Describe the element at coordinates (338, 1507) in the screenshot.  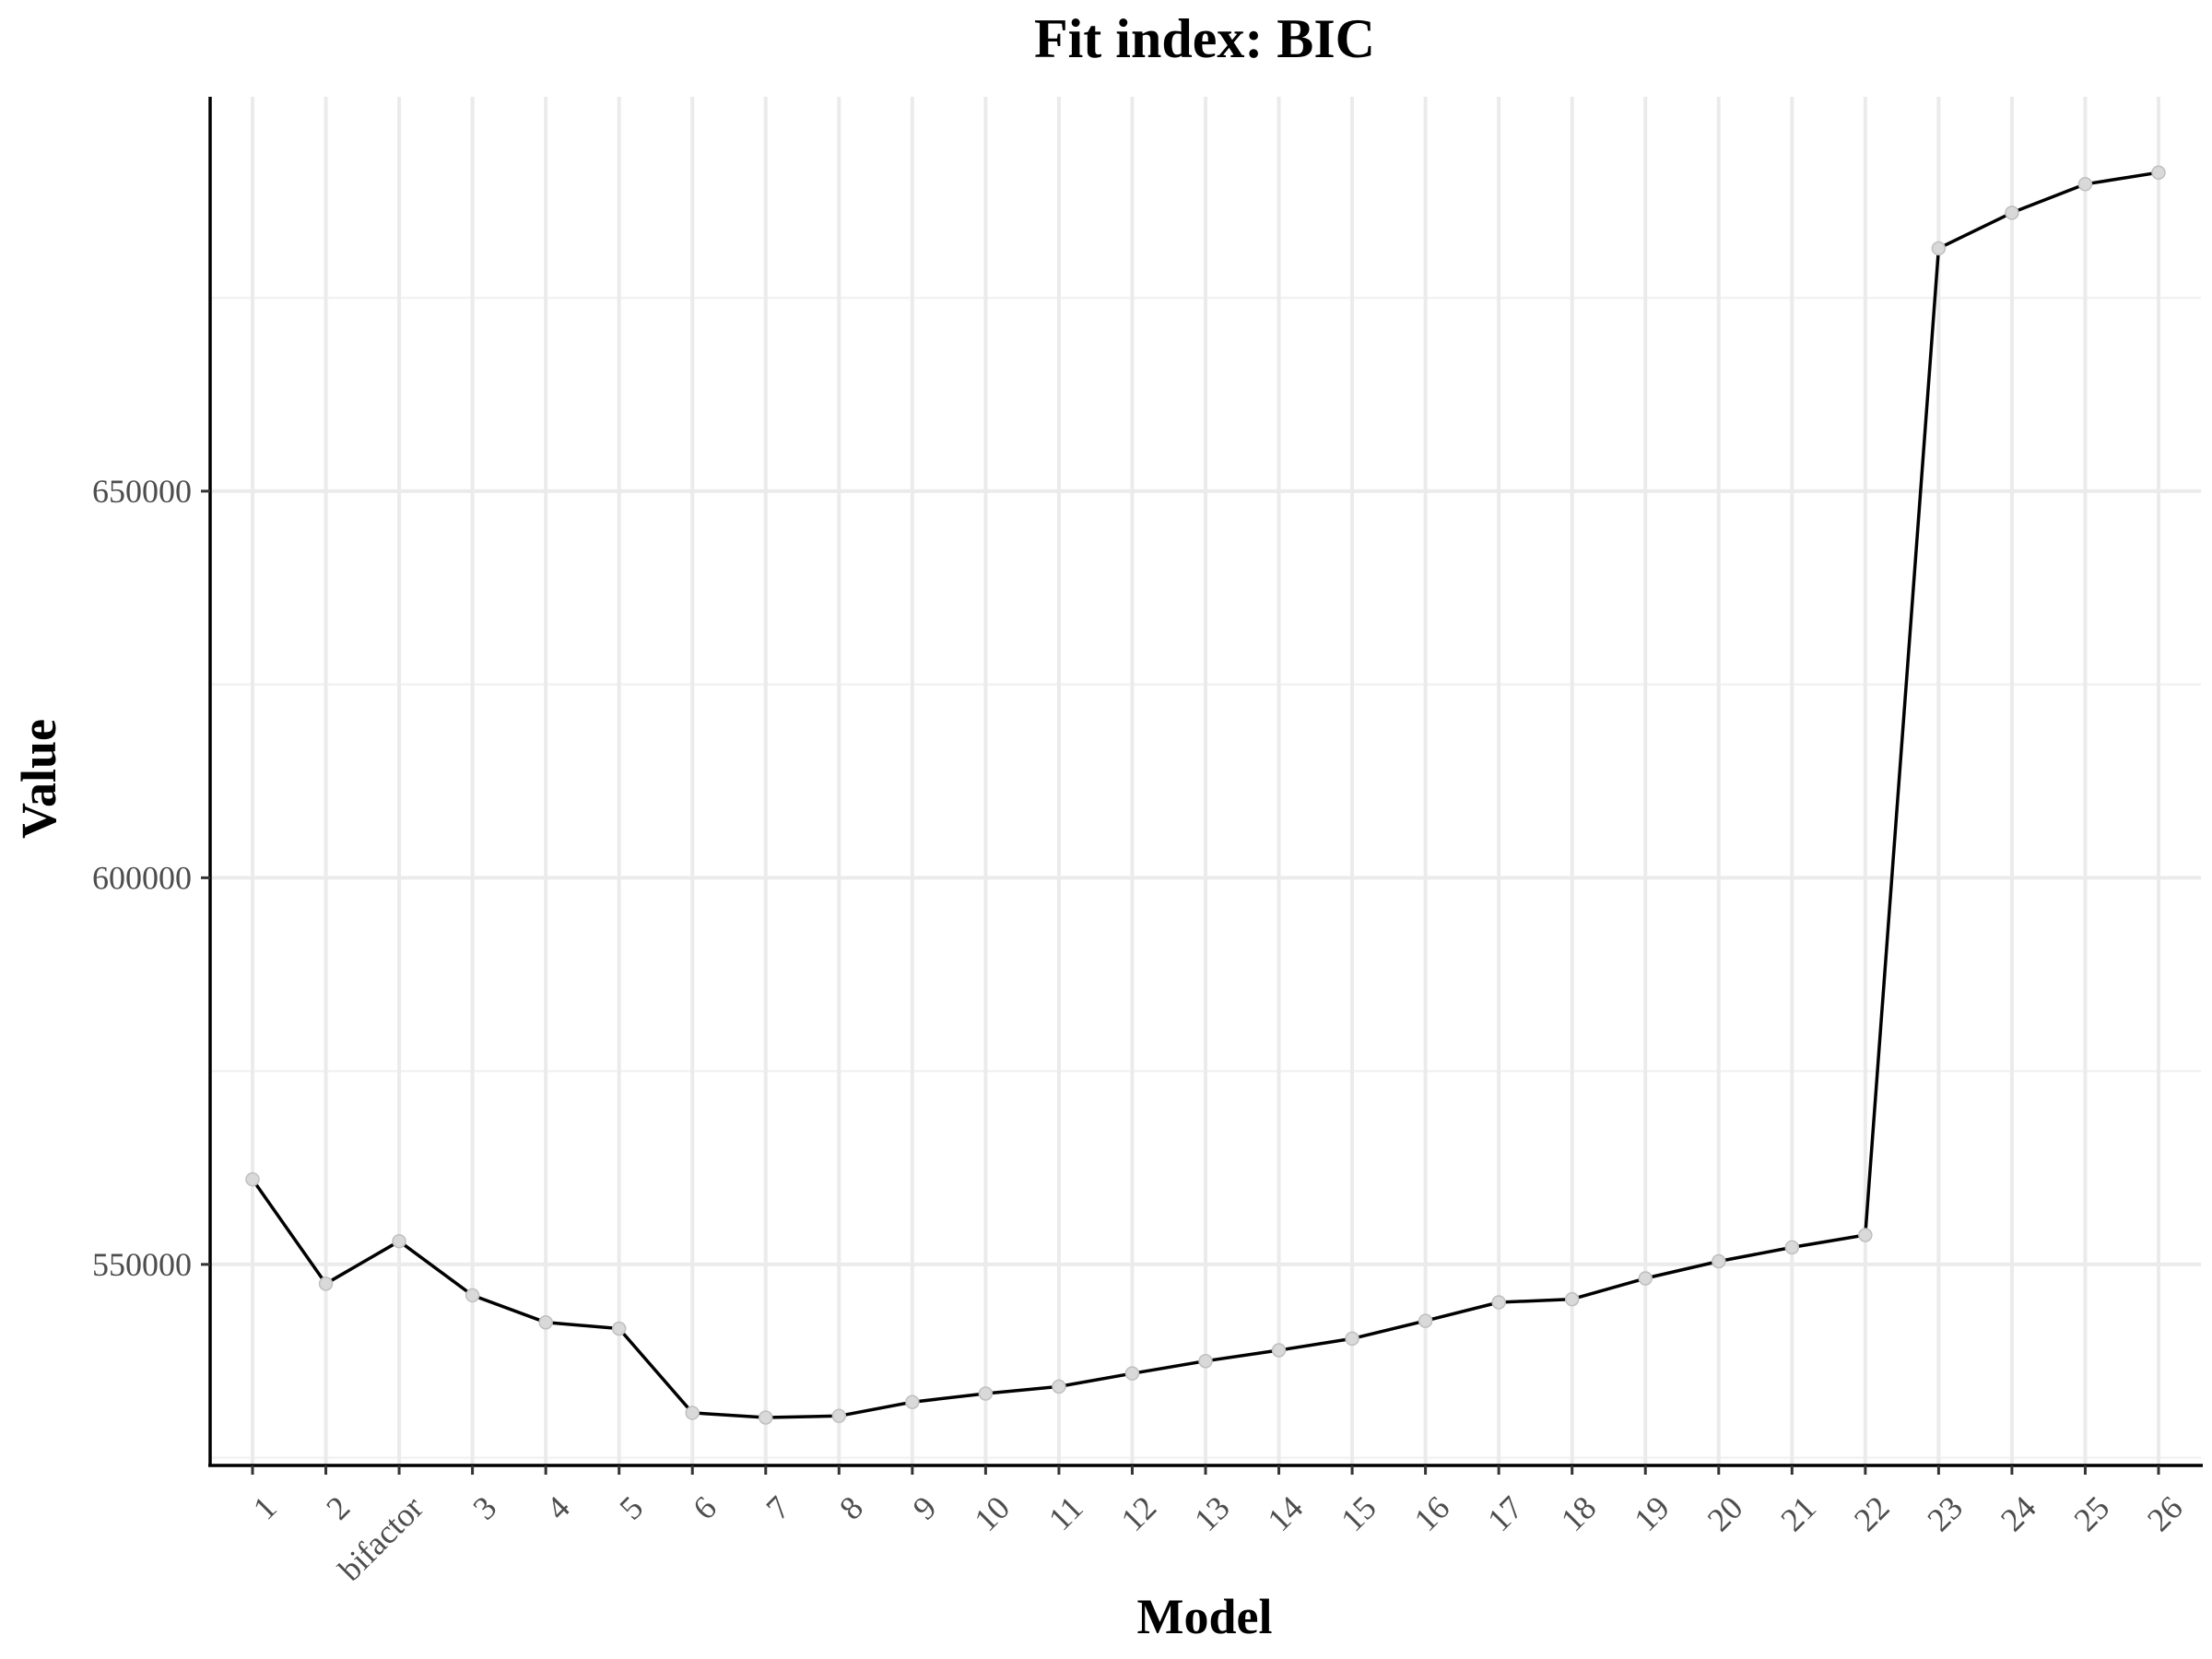
I see `x-tick-label: 2` at that location.